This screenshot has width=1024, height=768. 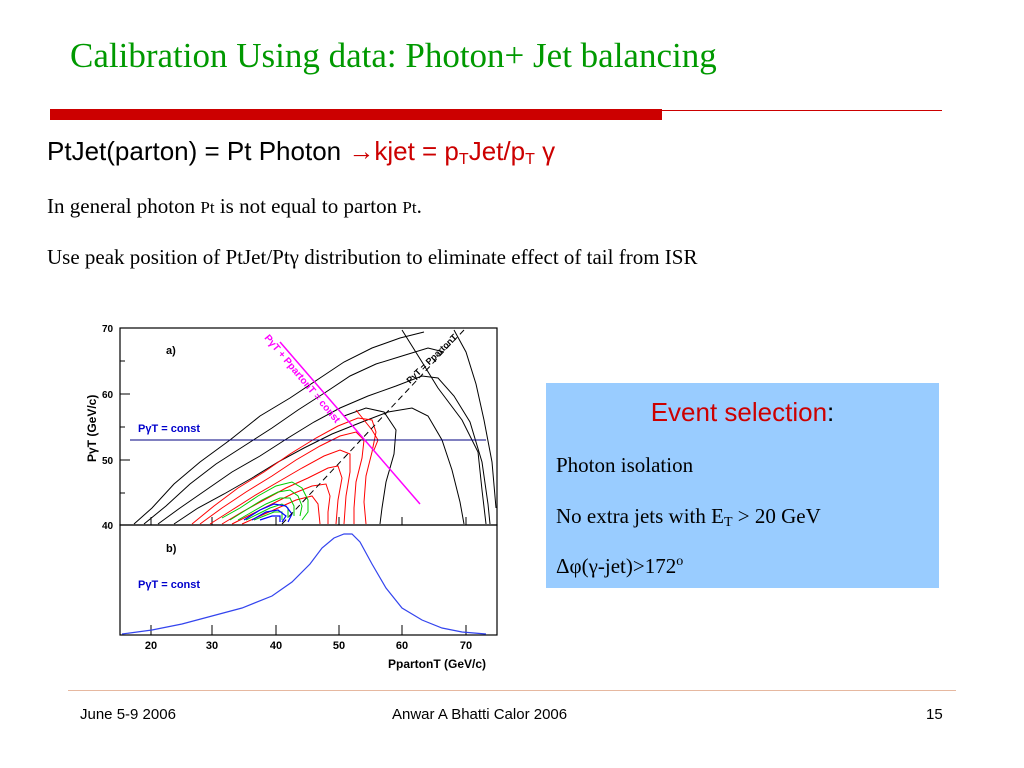 I want to click on const-label-a: PγT = const, so click(x=169, y=429).